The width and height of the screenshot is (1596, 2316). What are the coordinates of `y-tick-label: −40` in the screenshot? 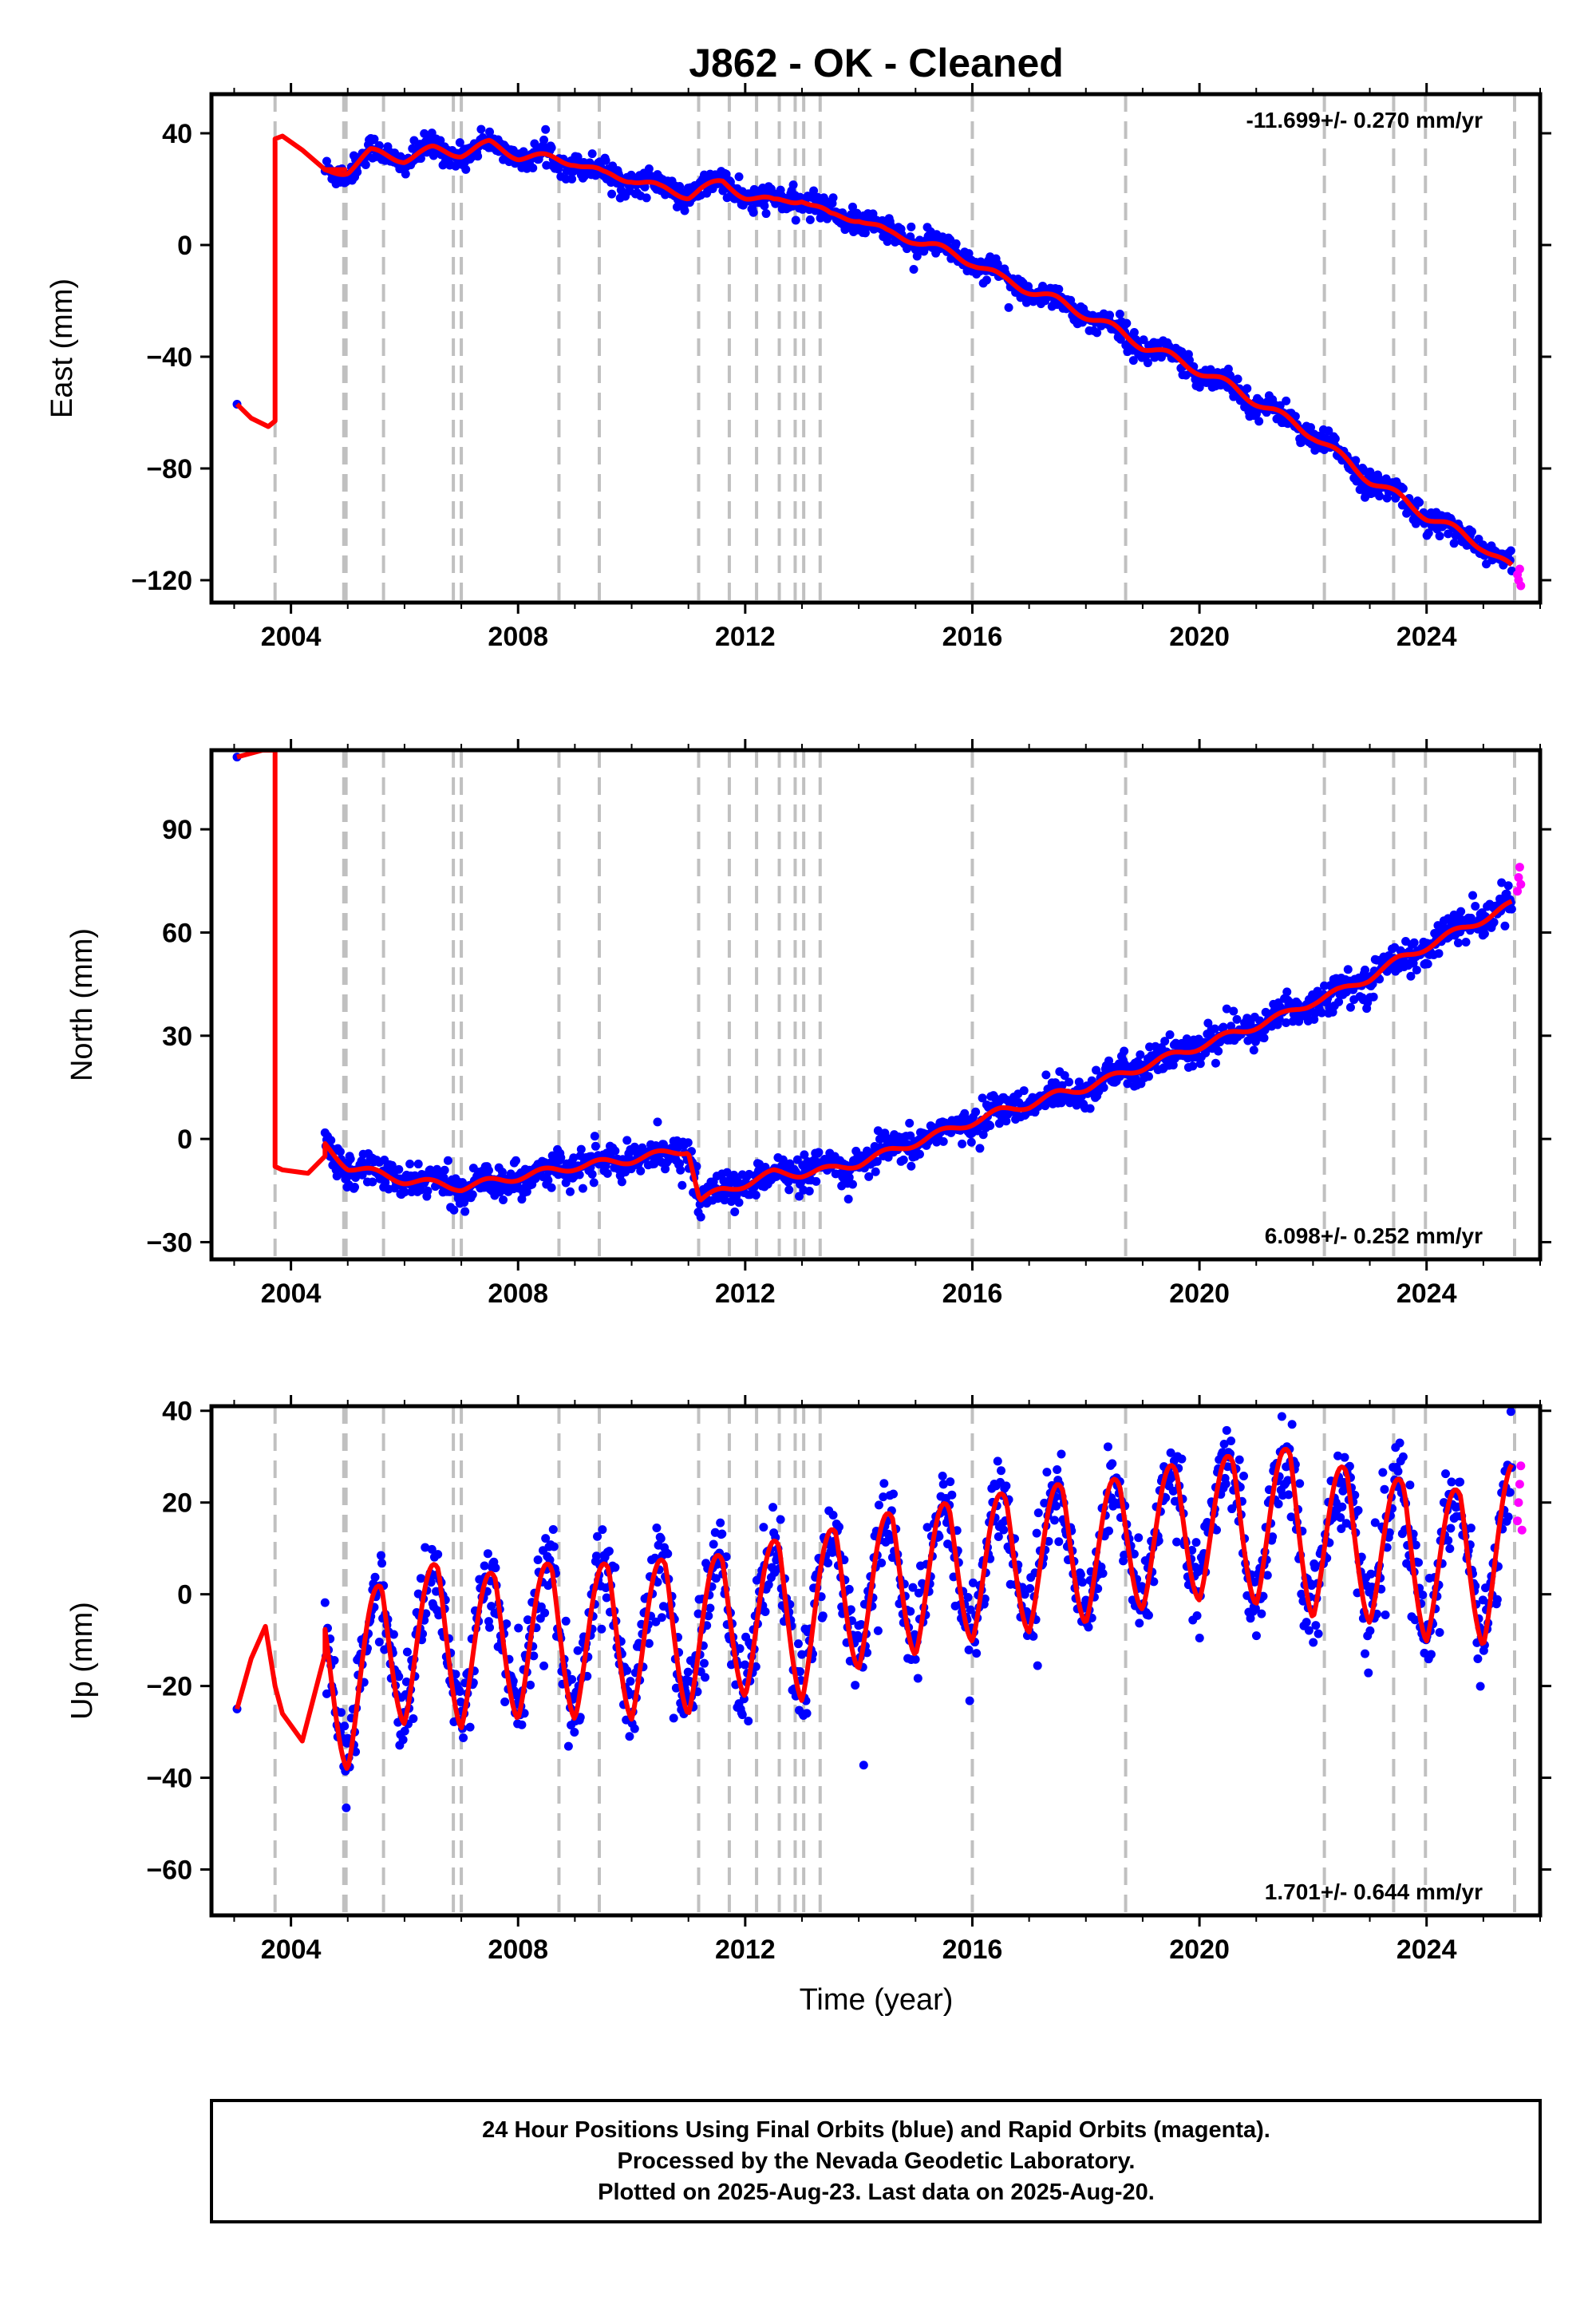 It's located at (169, 357).